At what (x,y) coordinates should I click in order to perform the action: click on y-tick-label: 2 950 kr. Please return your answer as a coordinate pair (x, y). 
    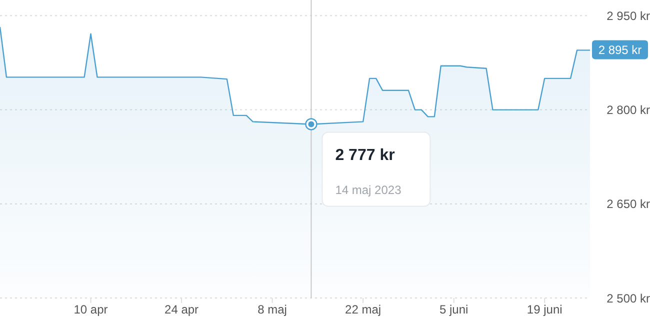
    Looking at the image, I should click on (628, 15).